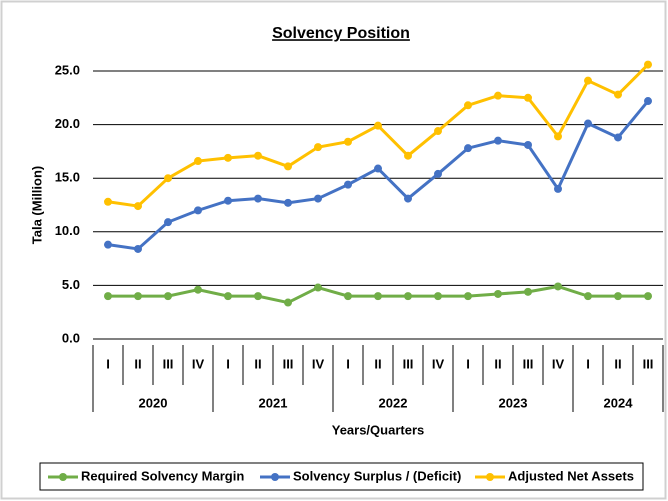 The height and width of the screenshot is (501, 668). I want to click on y-axis-label: Tala (Million), so click(36, 205).